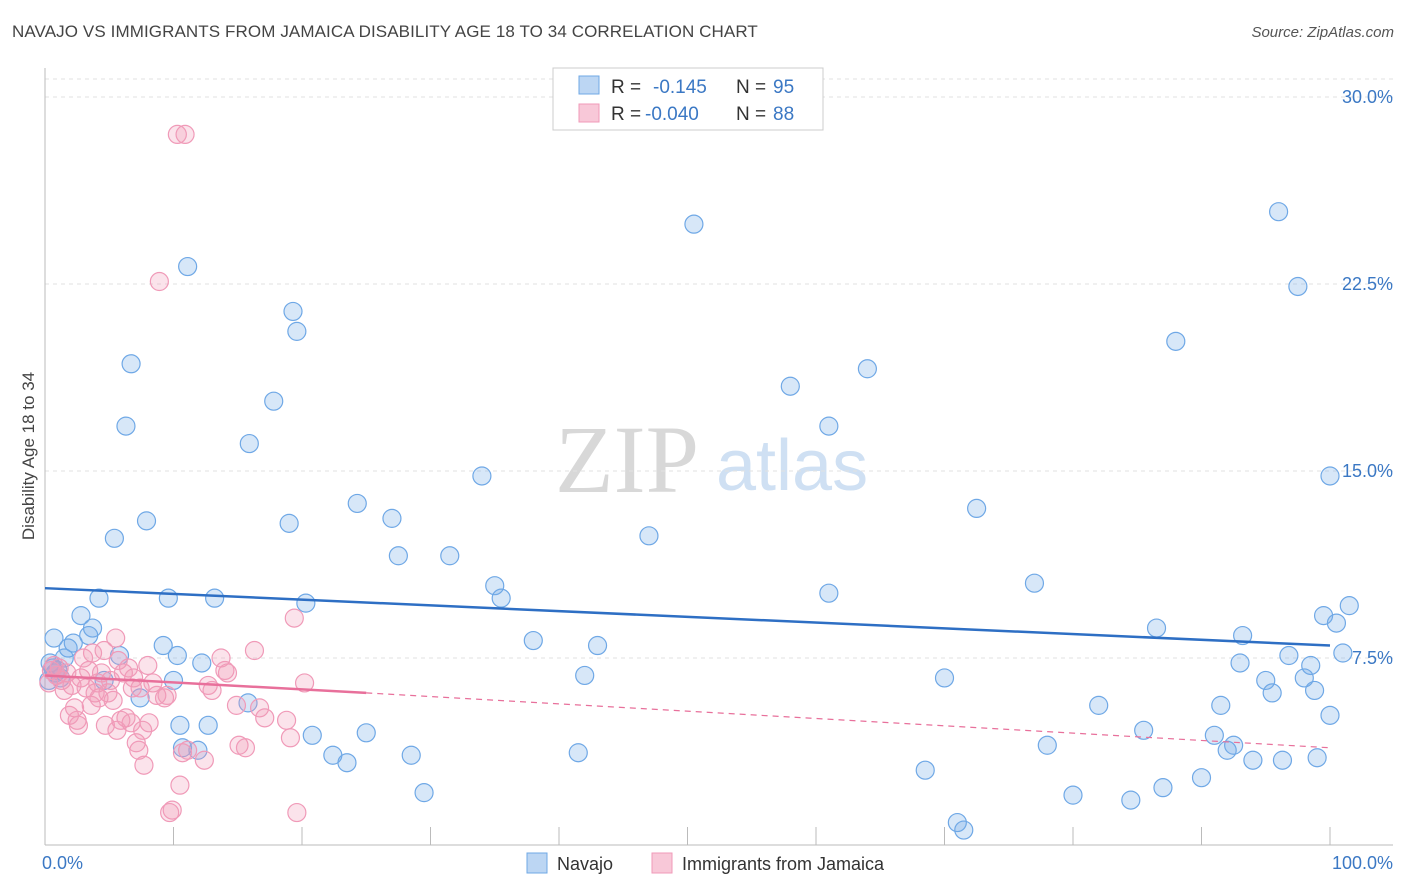 This screenshot has width=1406, height=892. What do you see at coordinates (848, 720) in the screenshot?
I see `jamaica-trend-extension` at bounding box center [848, 720].